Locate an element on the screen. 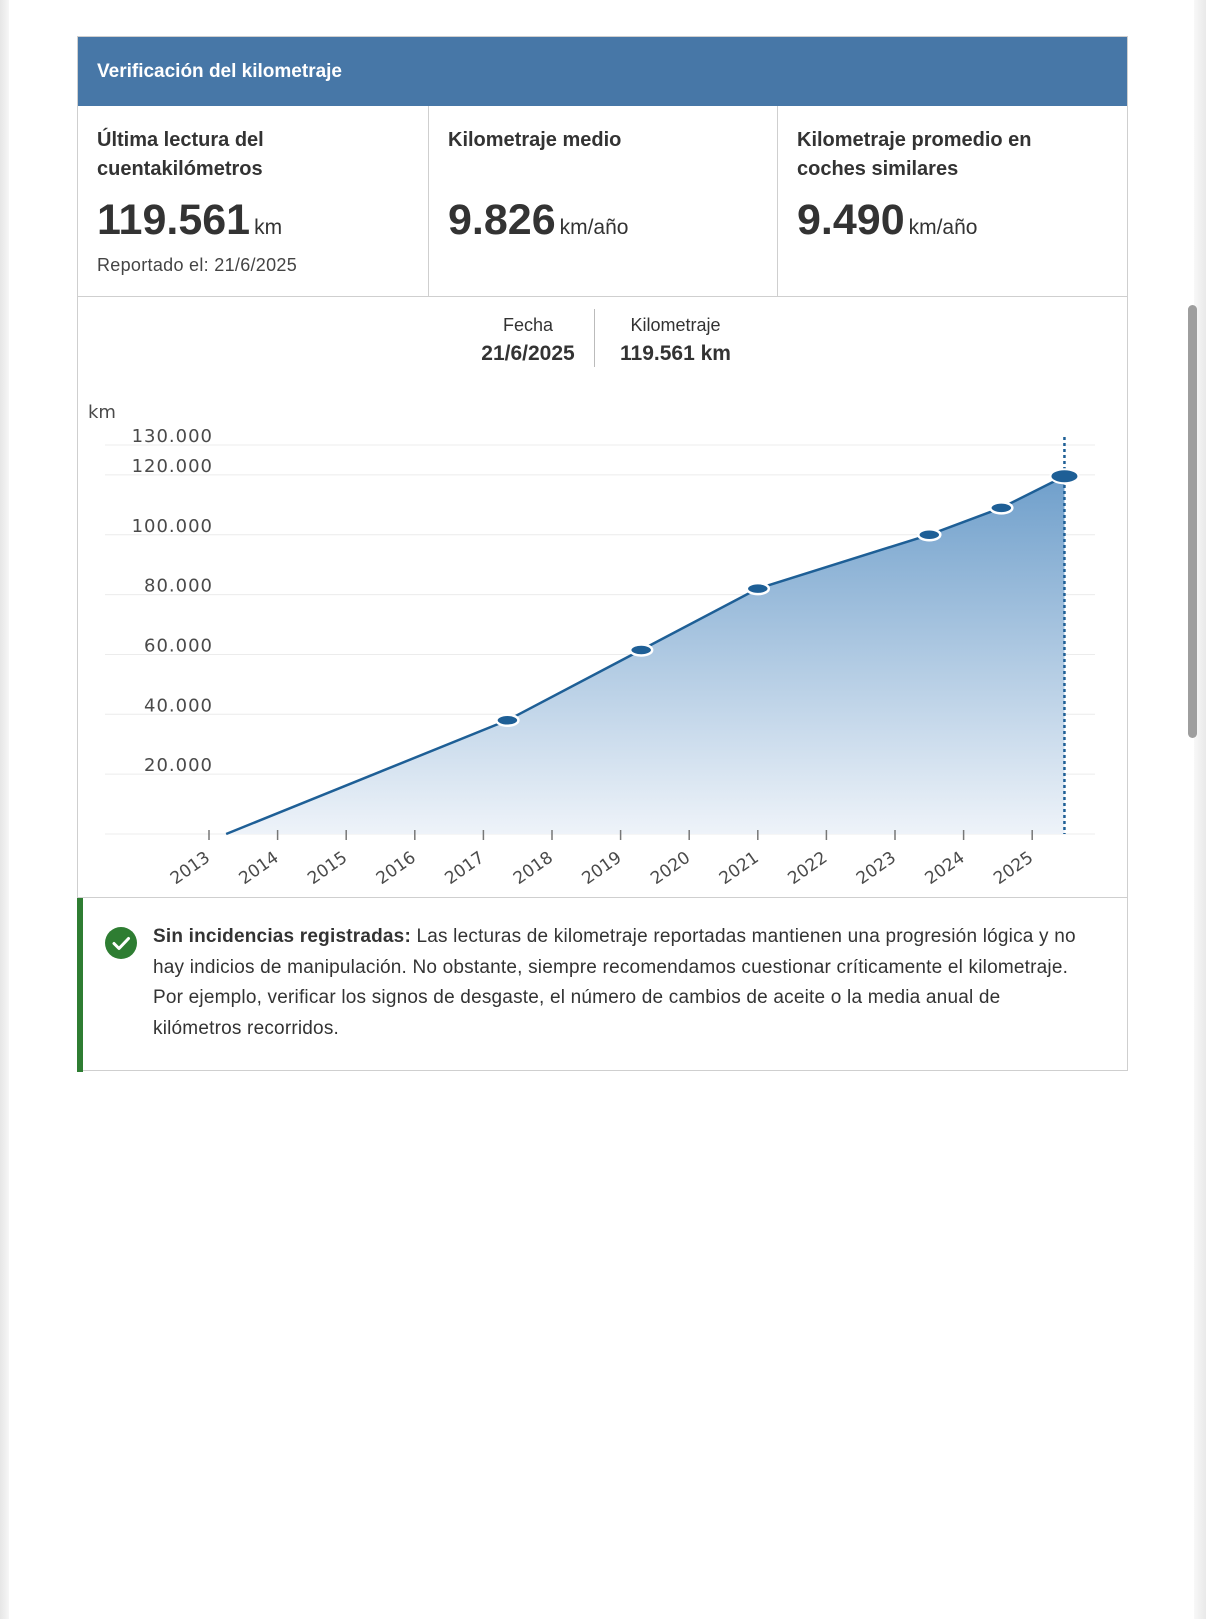 The width and height of the screenshot is (1206, 1619). y-tick-label: 40.000 is located at coordinates (178, 705).